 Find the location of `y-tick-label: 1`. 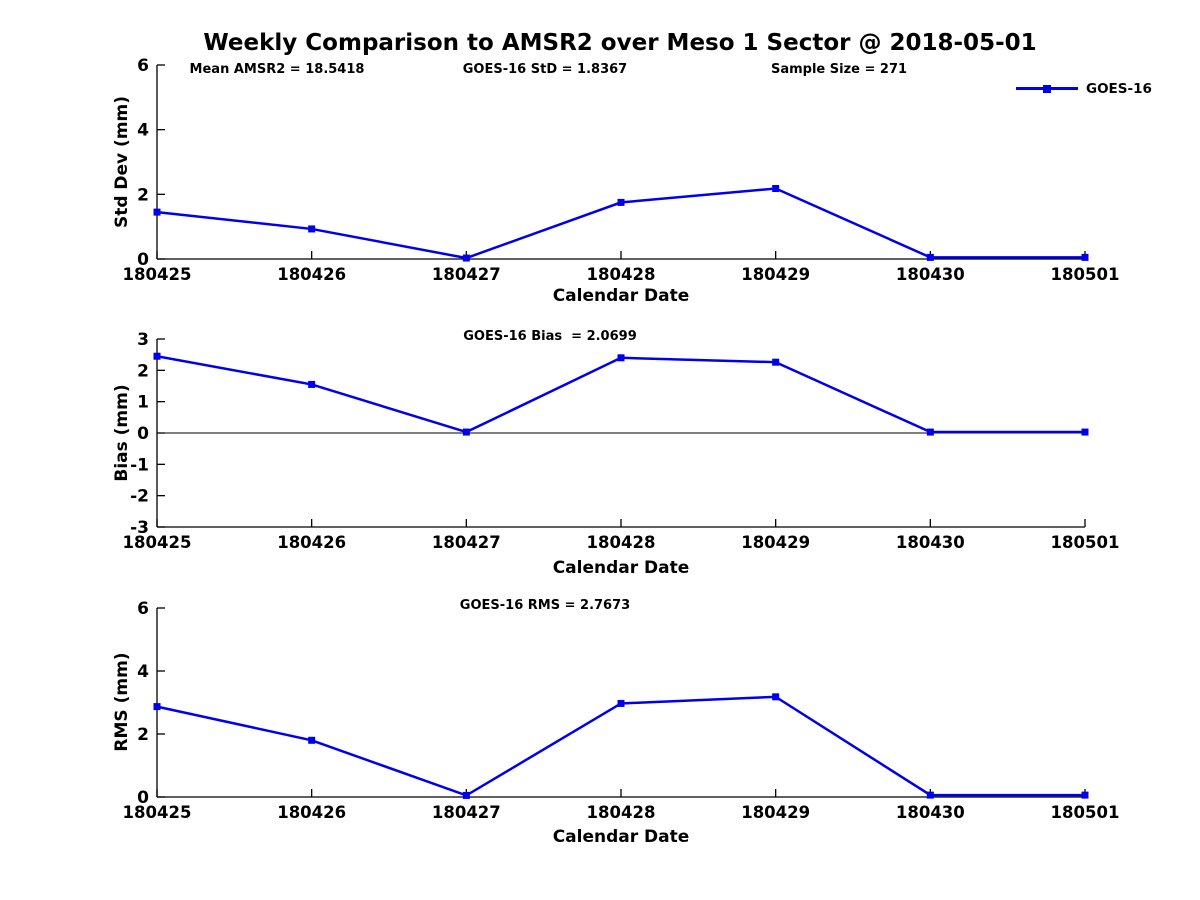

y-tick-label: 1 is located at coordinates (143, 403).